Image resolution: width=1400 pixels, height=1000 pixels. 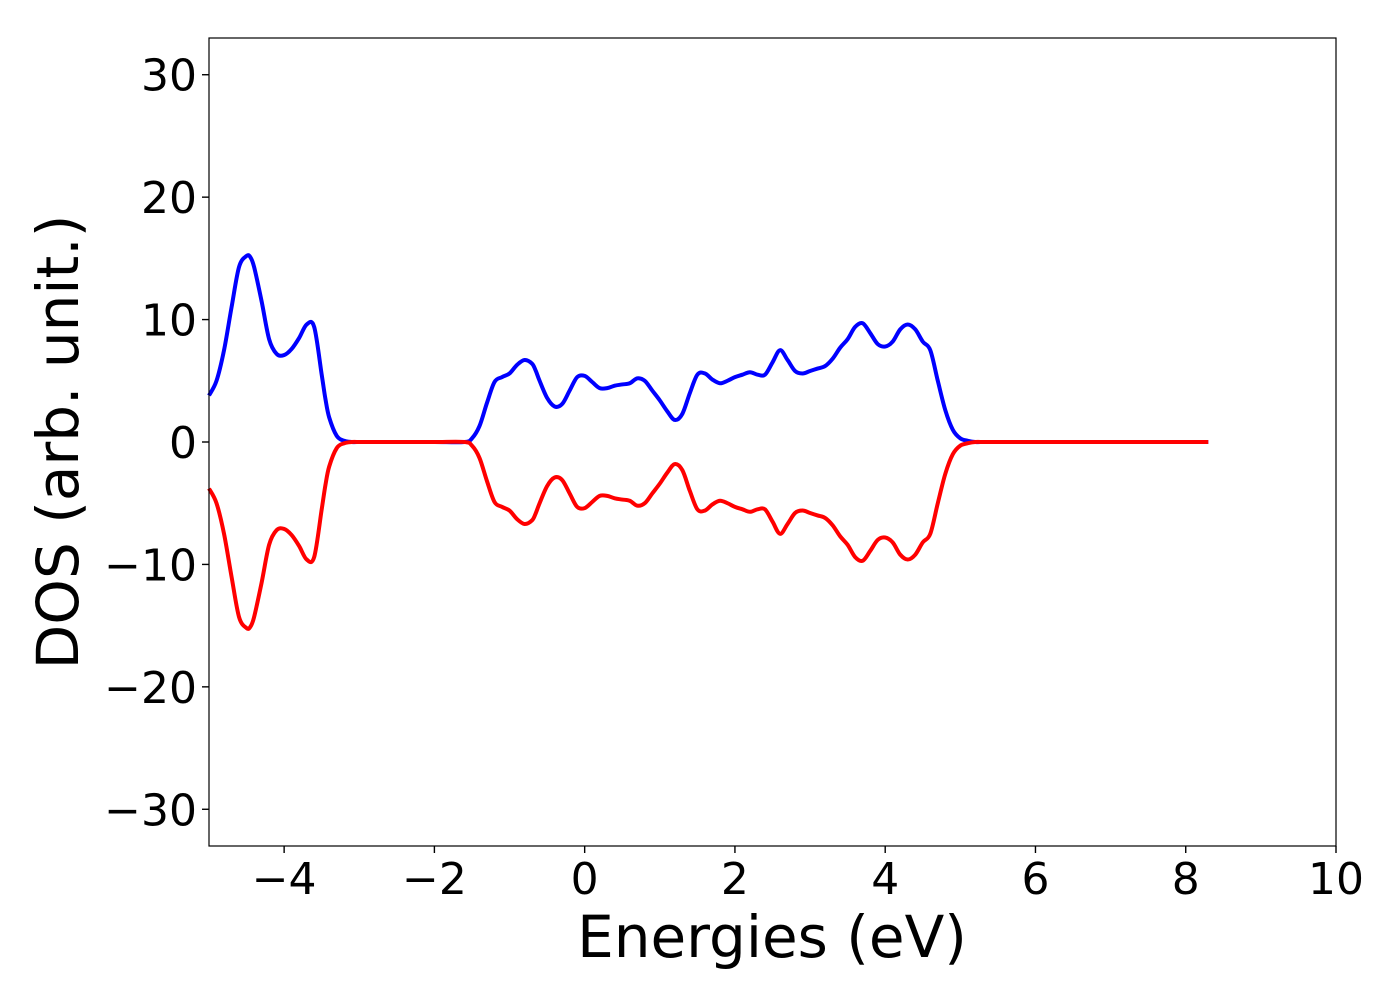 I want to click on x-tick-label: −2, so click(x=434, y=879).